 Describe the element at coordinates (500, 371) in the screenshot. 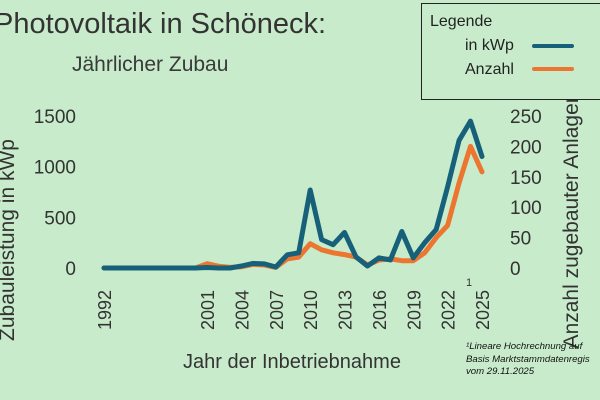

I see `footnote-line-3: vom 29.11.2025` at that location.